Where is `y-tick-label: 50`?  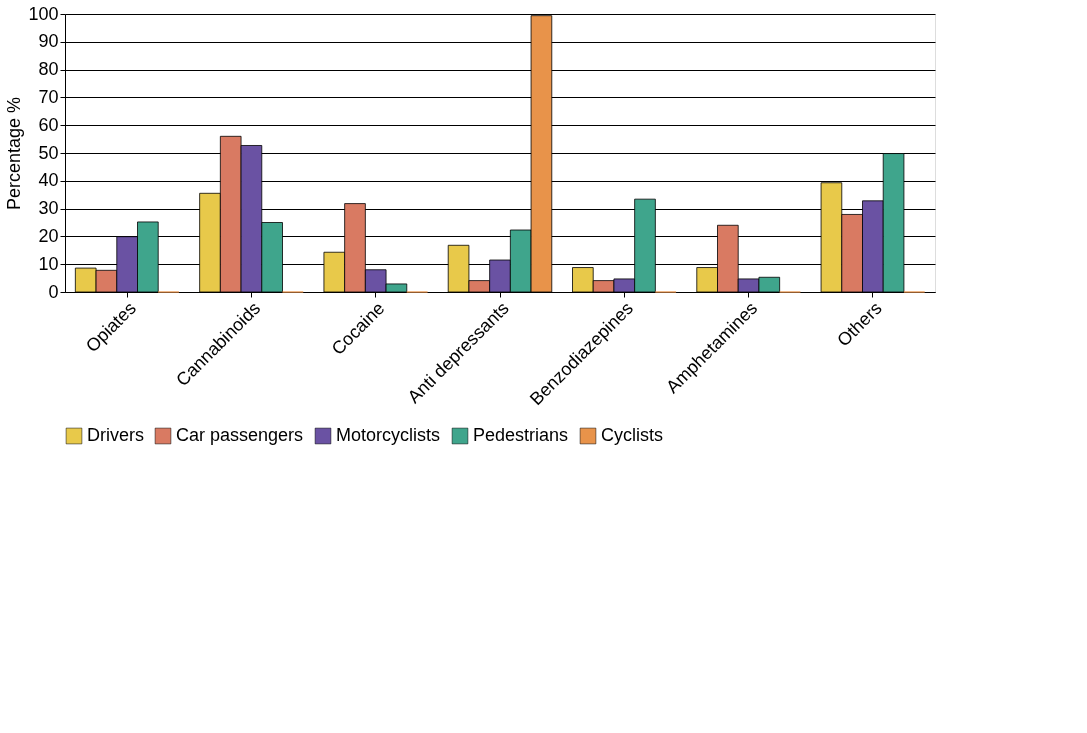 y-tick-label: 50 is located at coordinates (48, 152).